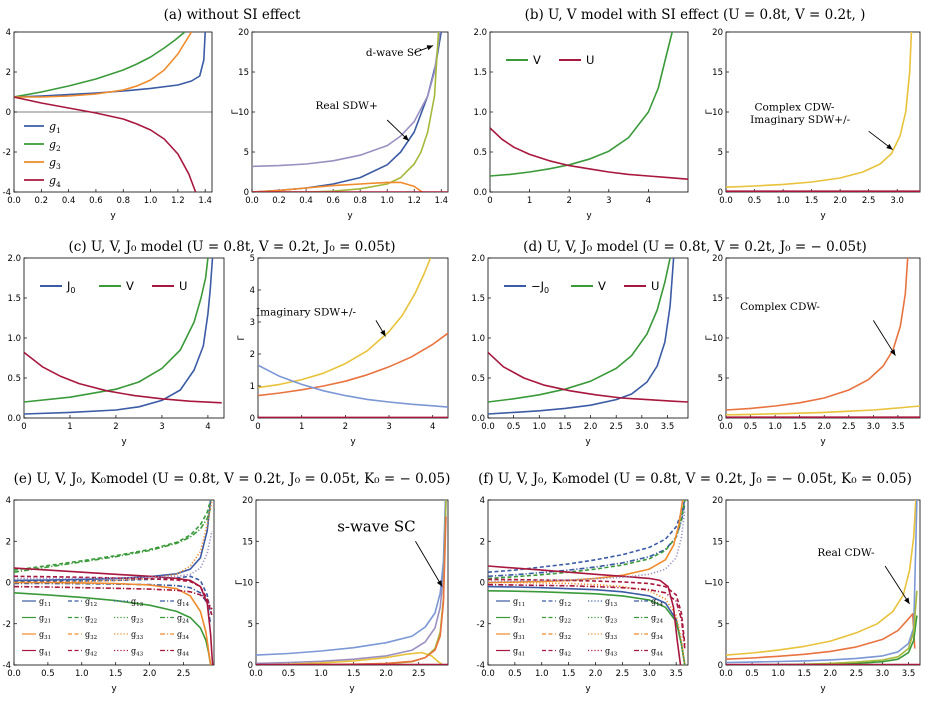 The height and width of the screenshot is (724, 926). What do you see at coordinates (240, 582) in the screenshot?
I see `y-axis-label: Γ` at bounding box center [240, 582].